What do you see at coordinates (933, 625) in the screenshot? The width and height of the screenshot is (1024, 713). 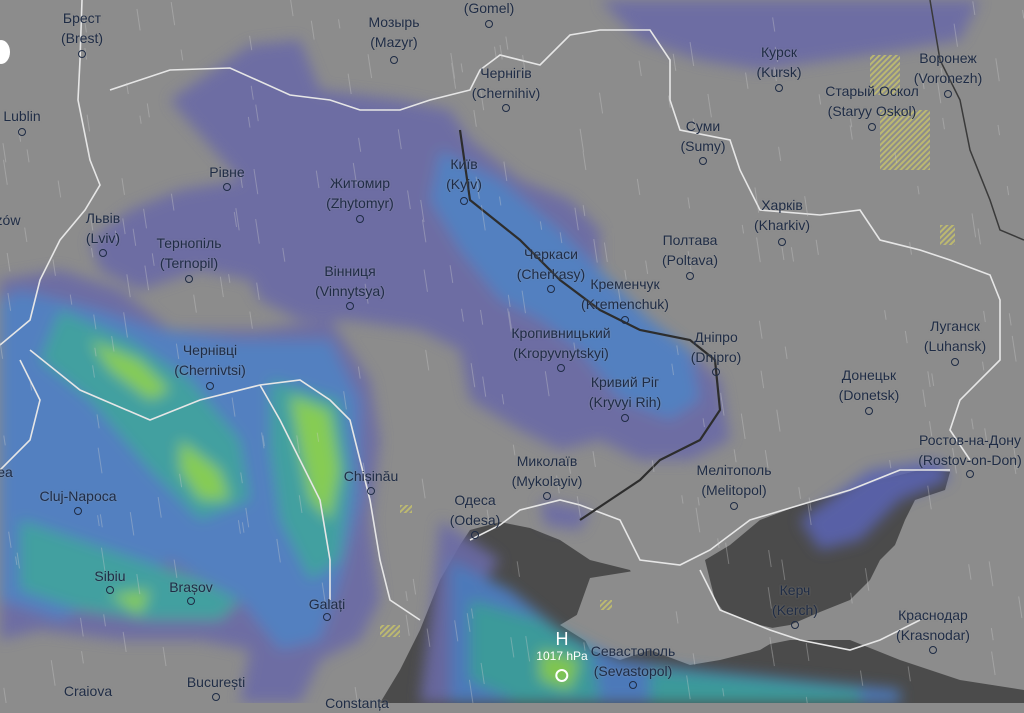 I see `city-label: Краснодар (Krasnodar)` at bounding box center [933, 625].